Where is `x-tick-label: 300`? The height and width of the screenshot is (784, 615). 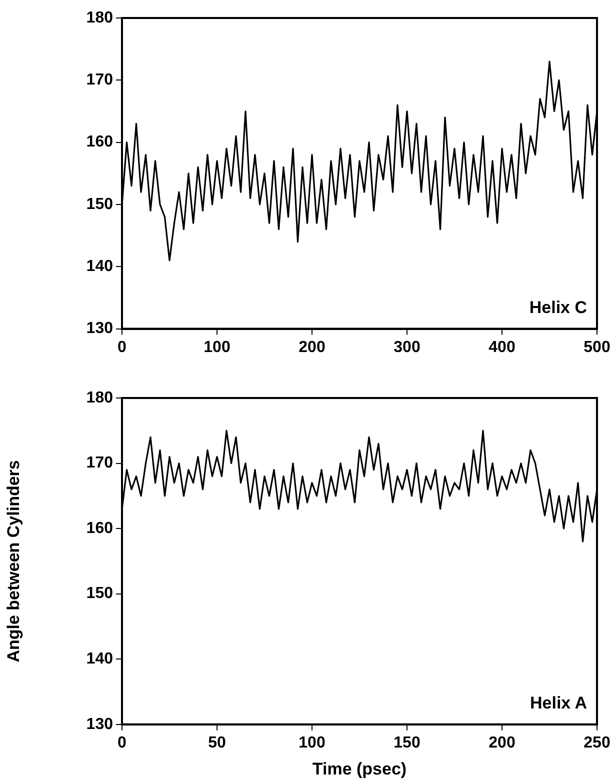
x-tick-label: 300 is located at coordinates (407, 347).